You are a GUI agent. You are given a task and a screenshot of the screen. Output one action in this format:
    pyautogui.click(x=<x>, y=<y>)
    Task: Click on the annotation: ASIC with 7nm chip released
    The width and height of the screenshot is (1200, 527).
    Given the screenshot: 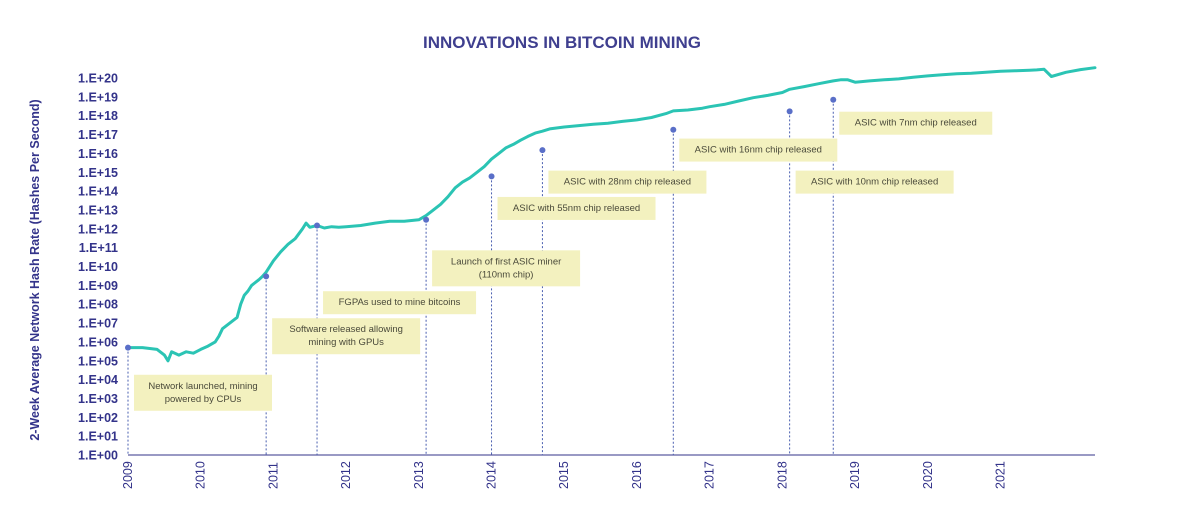 What is the action you would take?
    pyautogui.click(x=916, y=123)
    